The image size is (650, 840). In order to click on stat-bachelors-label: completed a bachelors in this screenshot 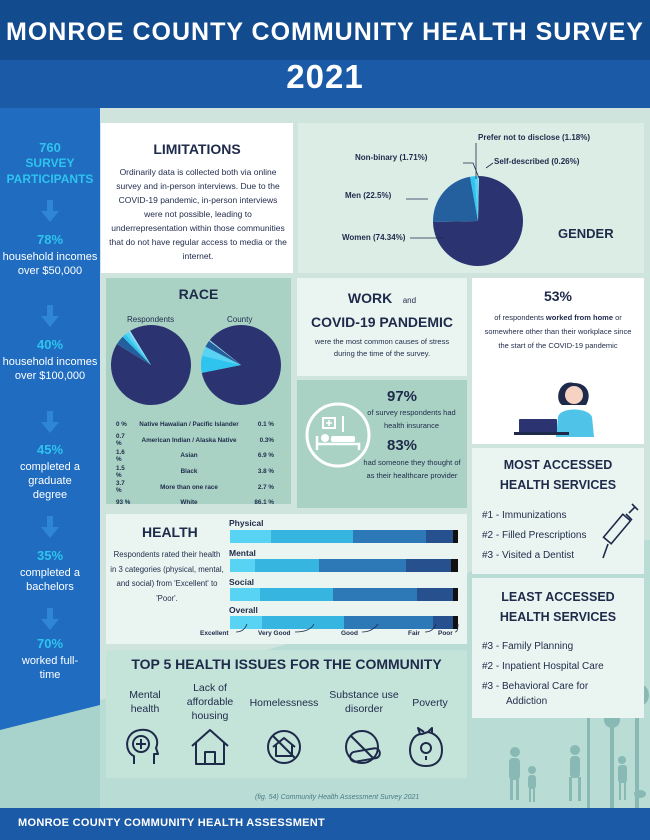, I will do `click(50, 580)`.